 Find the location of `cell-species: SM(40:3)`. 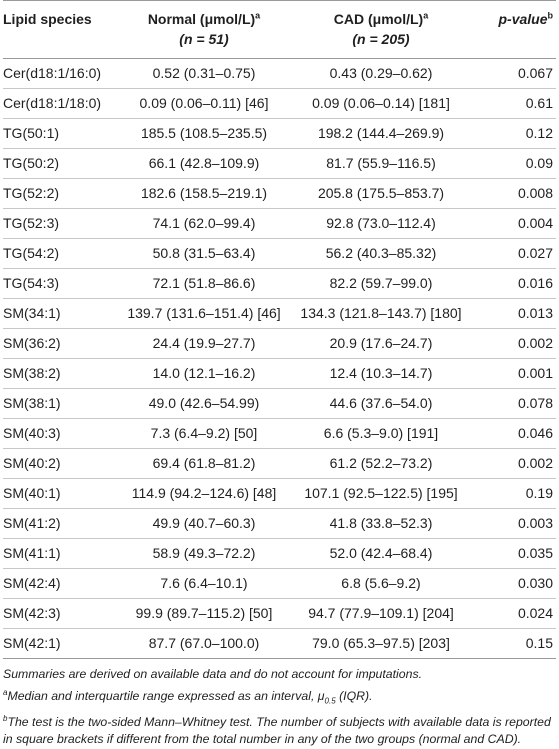

cell-species: SM(40:3) is located at coordinates (32, 433).